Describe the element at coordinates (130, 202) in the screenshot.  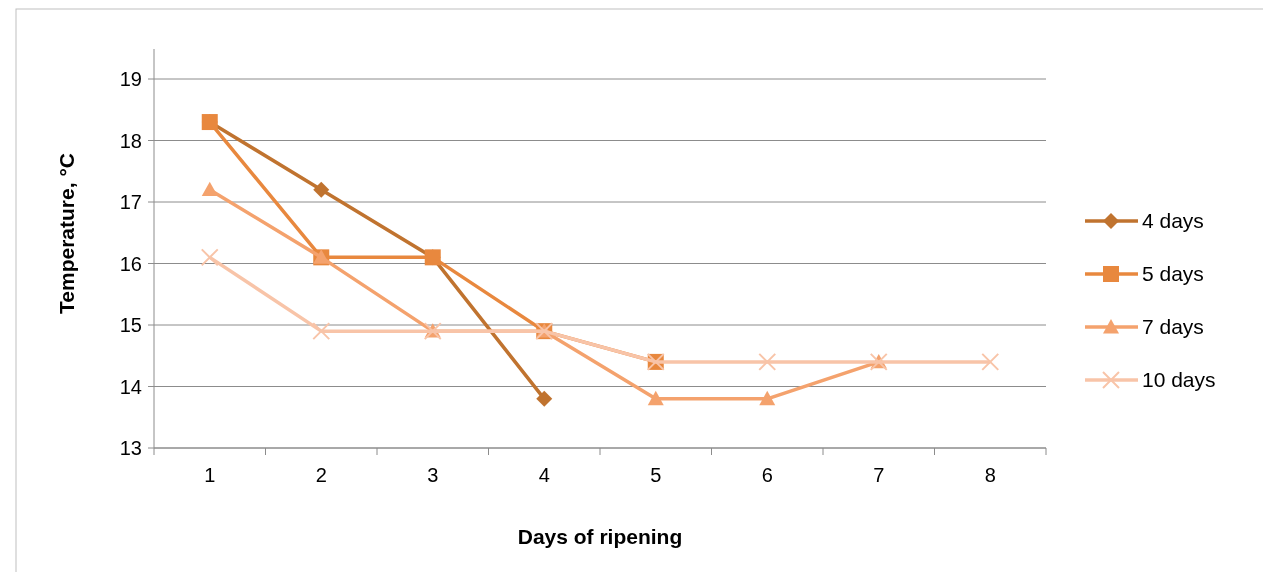
I see `y-tick-label: 17` at that location.